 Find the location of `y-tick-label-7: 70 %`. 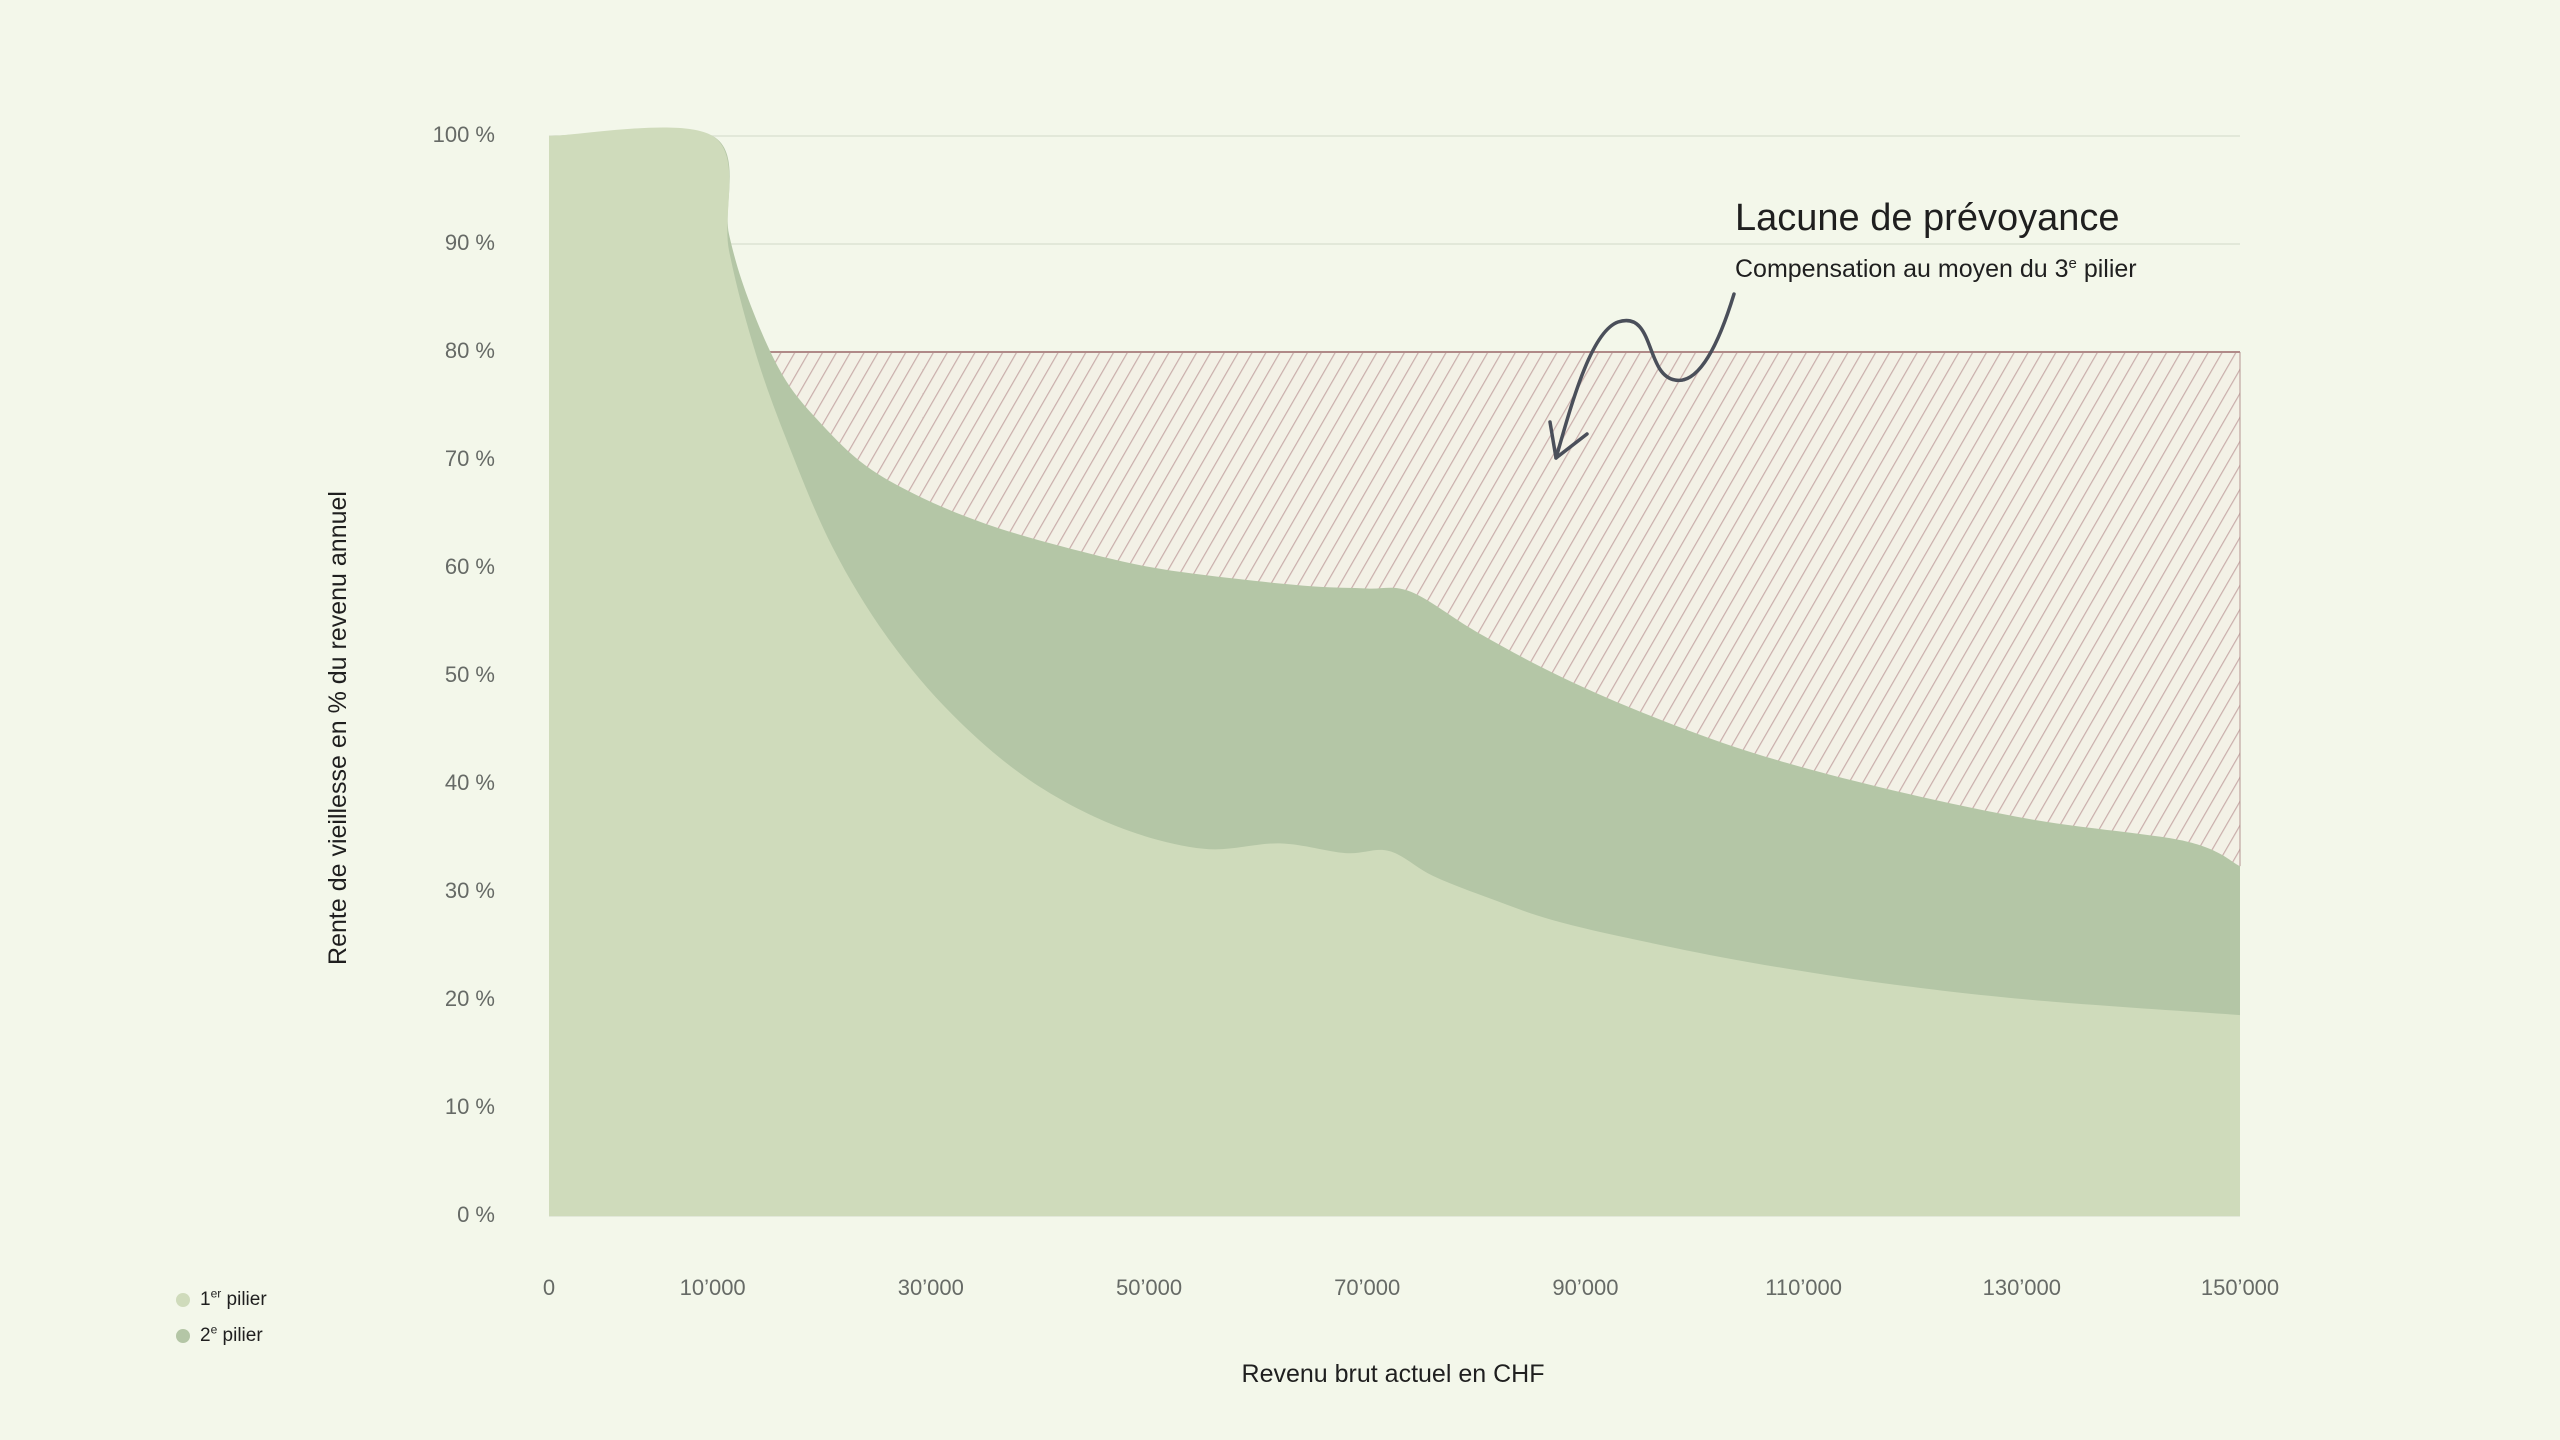

y-tick-label-7: 70 % is located at coordinates (470, 458).